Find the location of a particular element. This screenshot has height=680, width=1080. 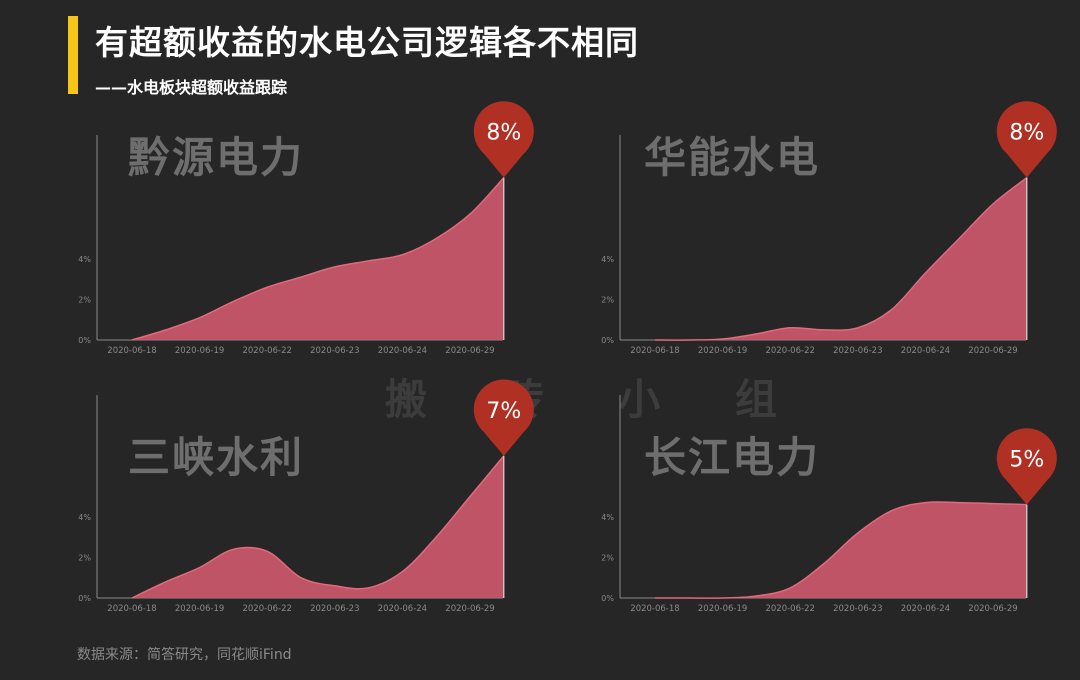

watermark: 搬 砖 小 组 is located at coordinates (596, 399).